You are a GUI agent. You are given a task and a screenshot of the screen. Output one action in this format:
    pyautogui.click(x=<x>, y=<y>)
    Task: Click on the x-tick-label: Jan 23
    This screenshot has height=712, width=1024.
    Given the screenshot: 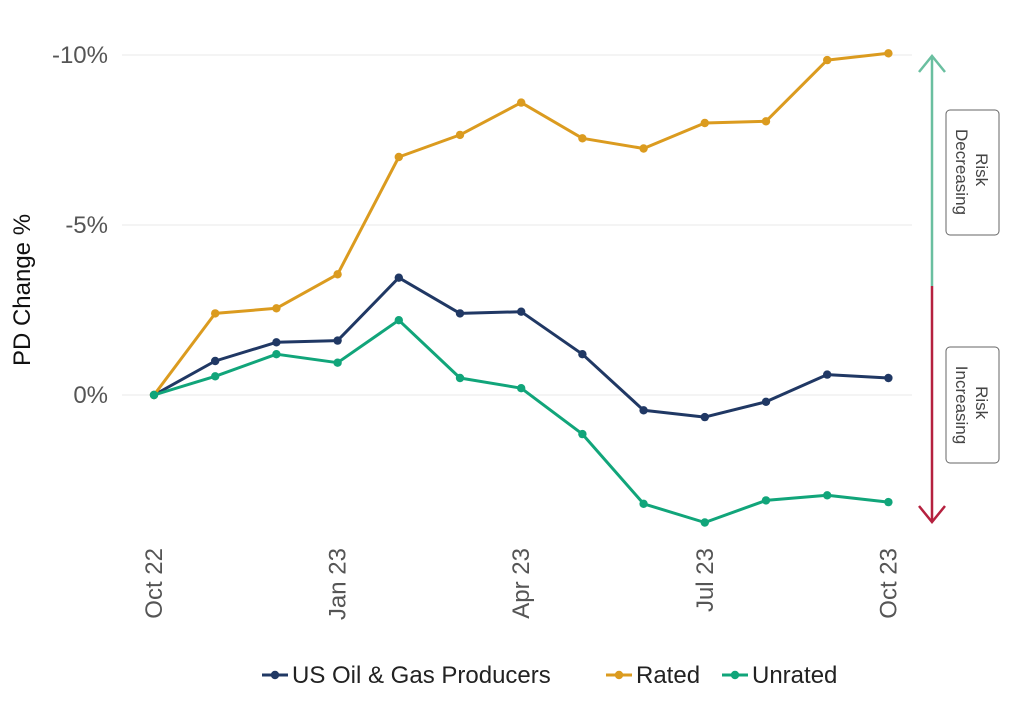 What is the action you would take?
    pyautogui.click(x=338, y=584)
    